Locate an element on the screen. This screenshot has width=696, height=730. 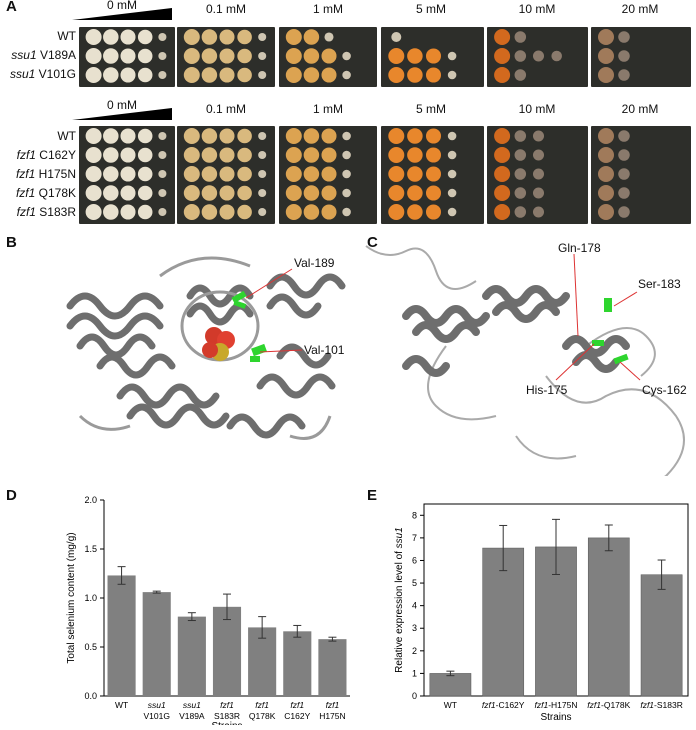
residue-label-gln178: Gln-178 is located at coordinates (579, 248).